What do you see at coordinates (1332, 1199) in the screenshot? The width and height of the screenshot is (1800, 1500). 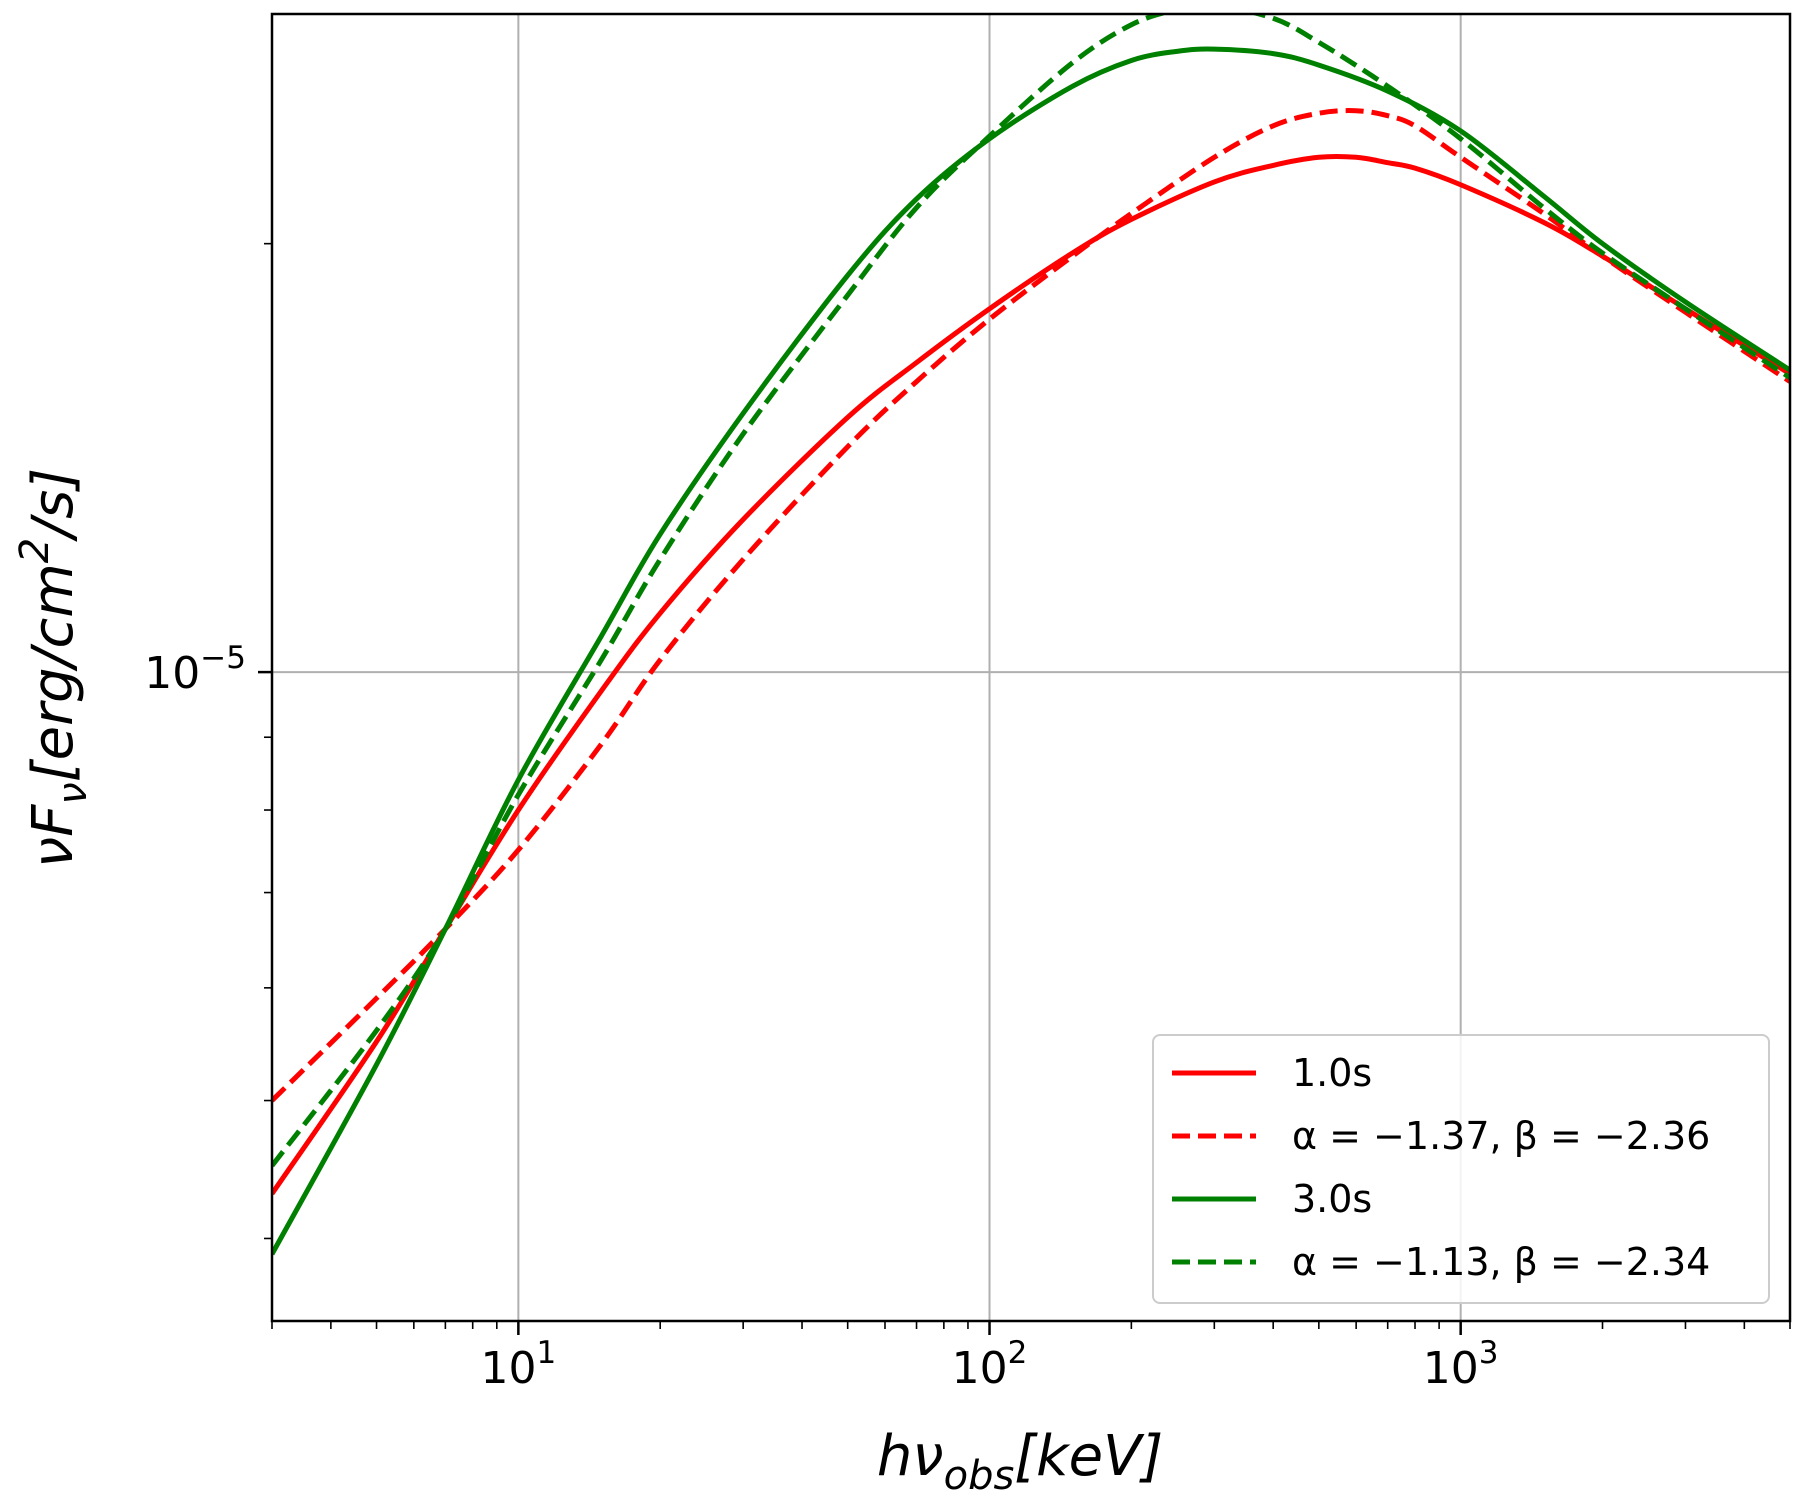 I see `legend-label-3: 3.0s` at bounding box center [1332, 1199].